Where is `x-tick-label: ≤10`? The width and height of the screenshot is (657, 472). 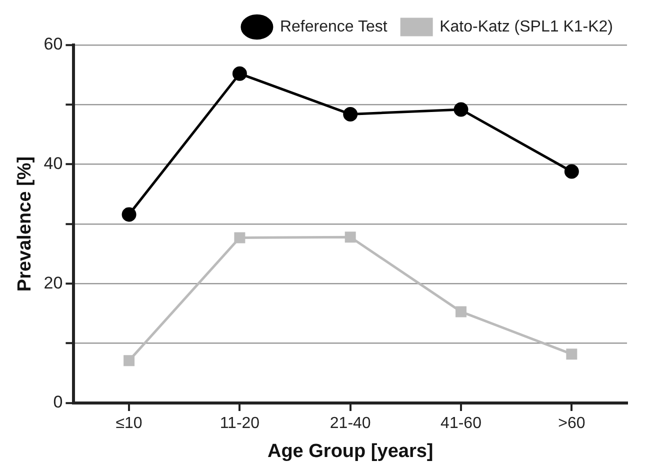 x-tick-label: ≤10 is located at coordinates (129, 423).